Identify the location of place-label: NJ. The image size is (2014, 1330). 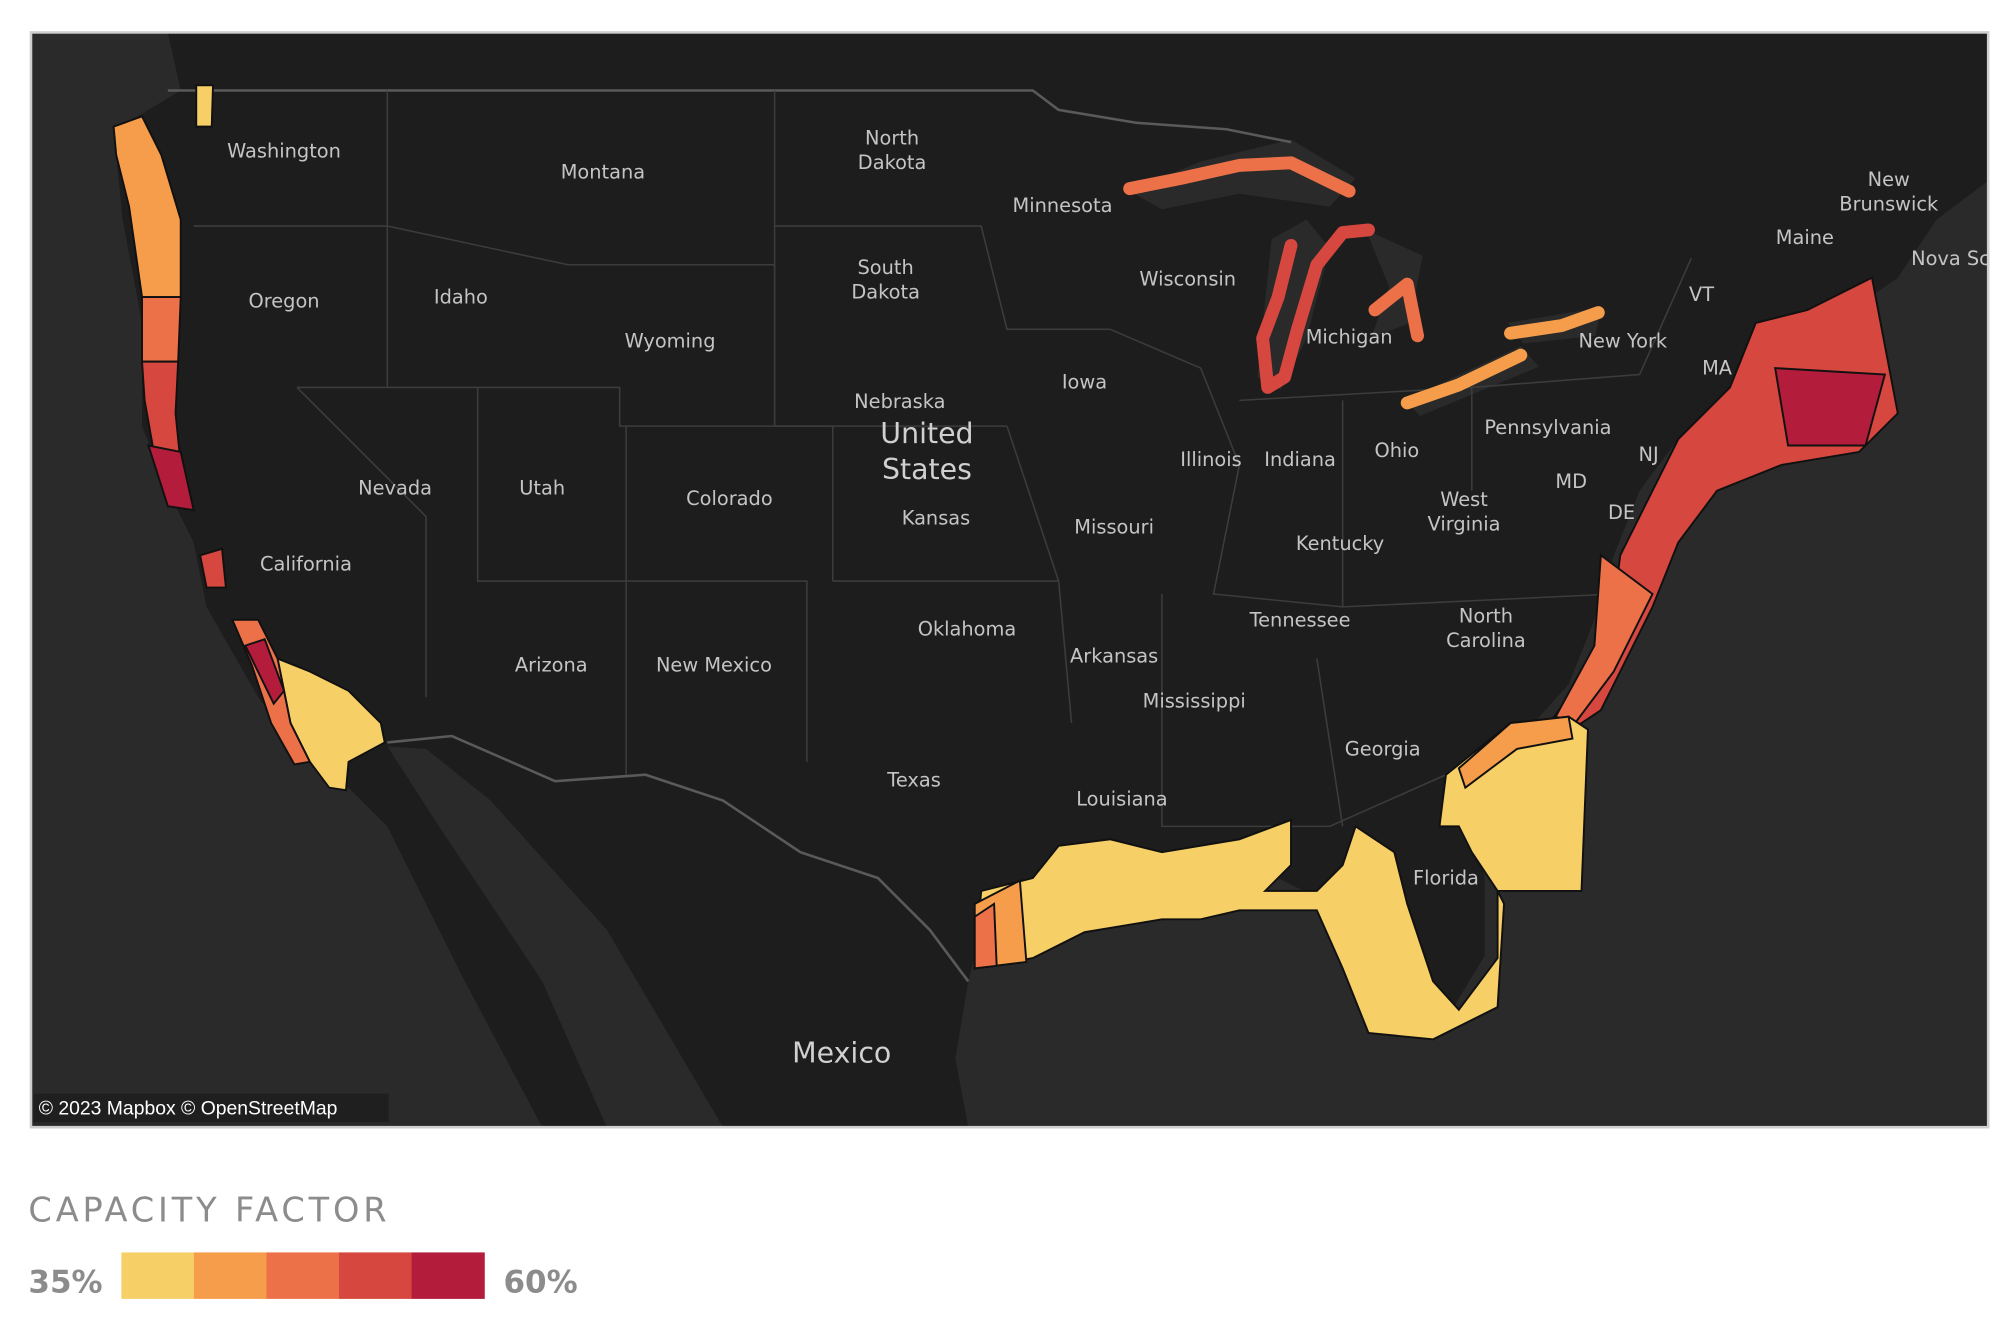
(1649, 454).